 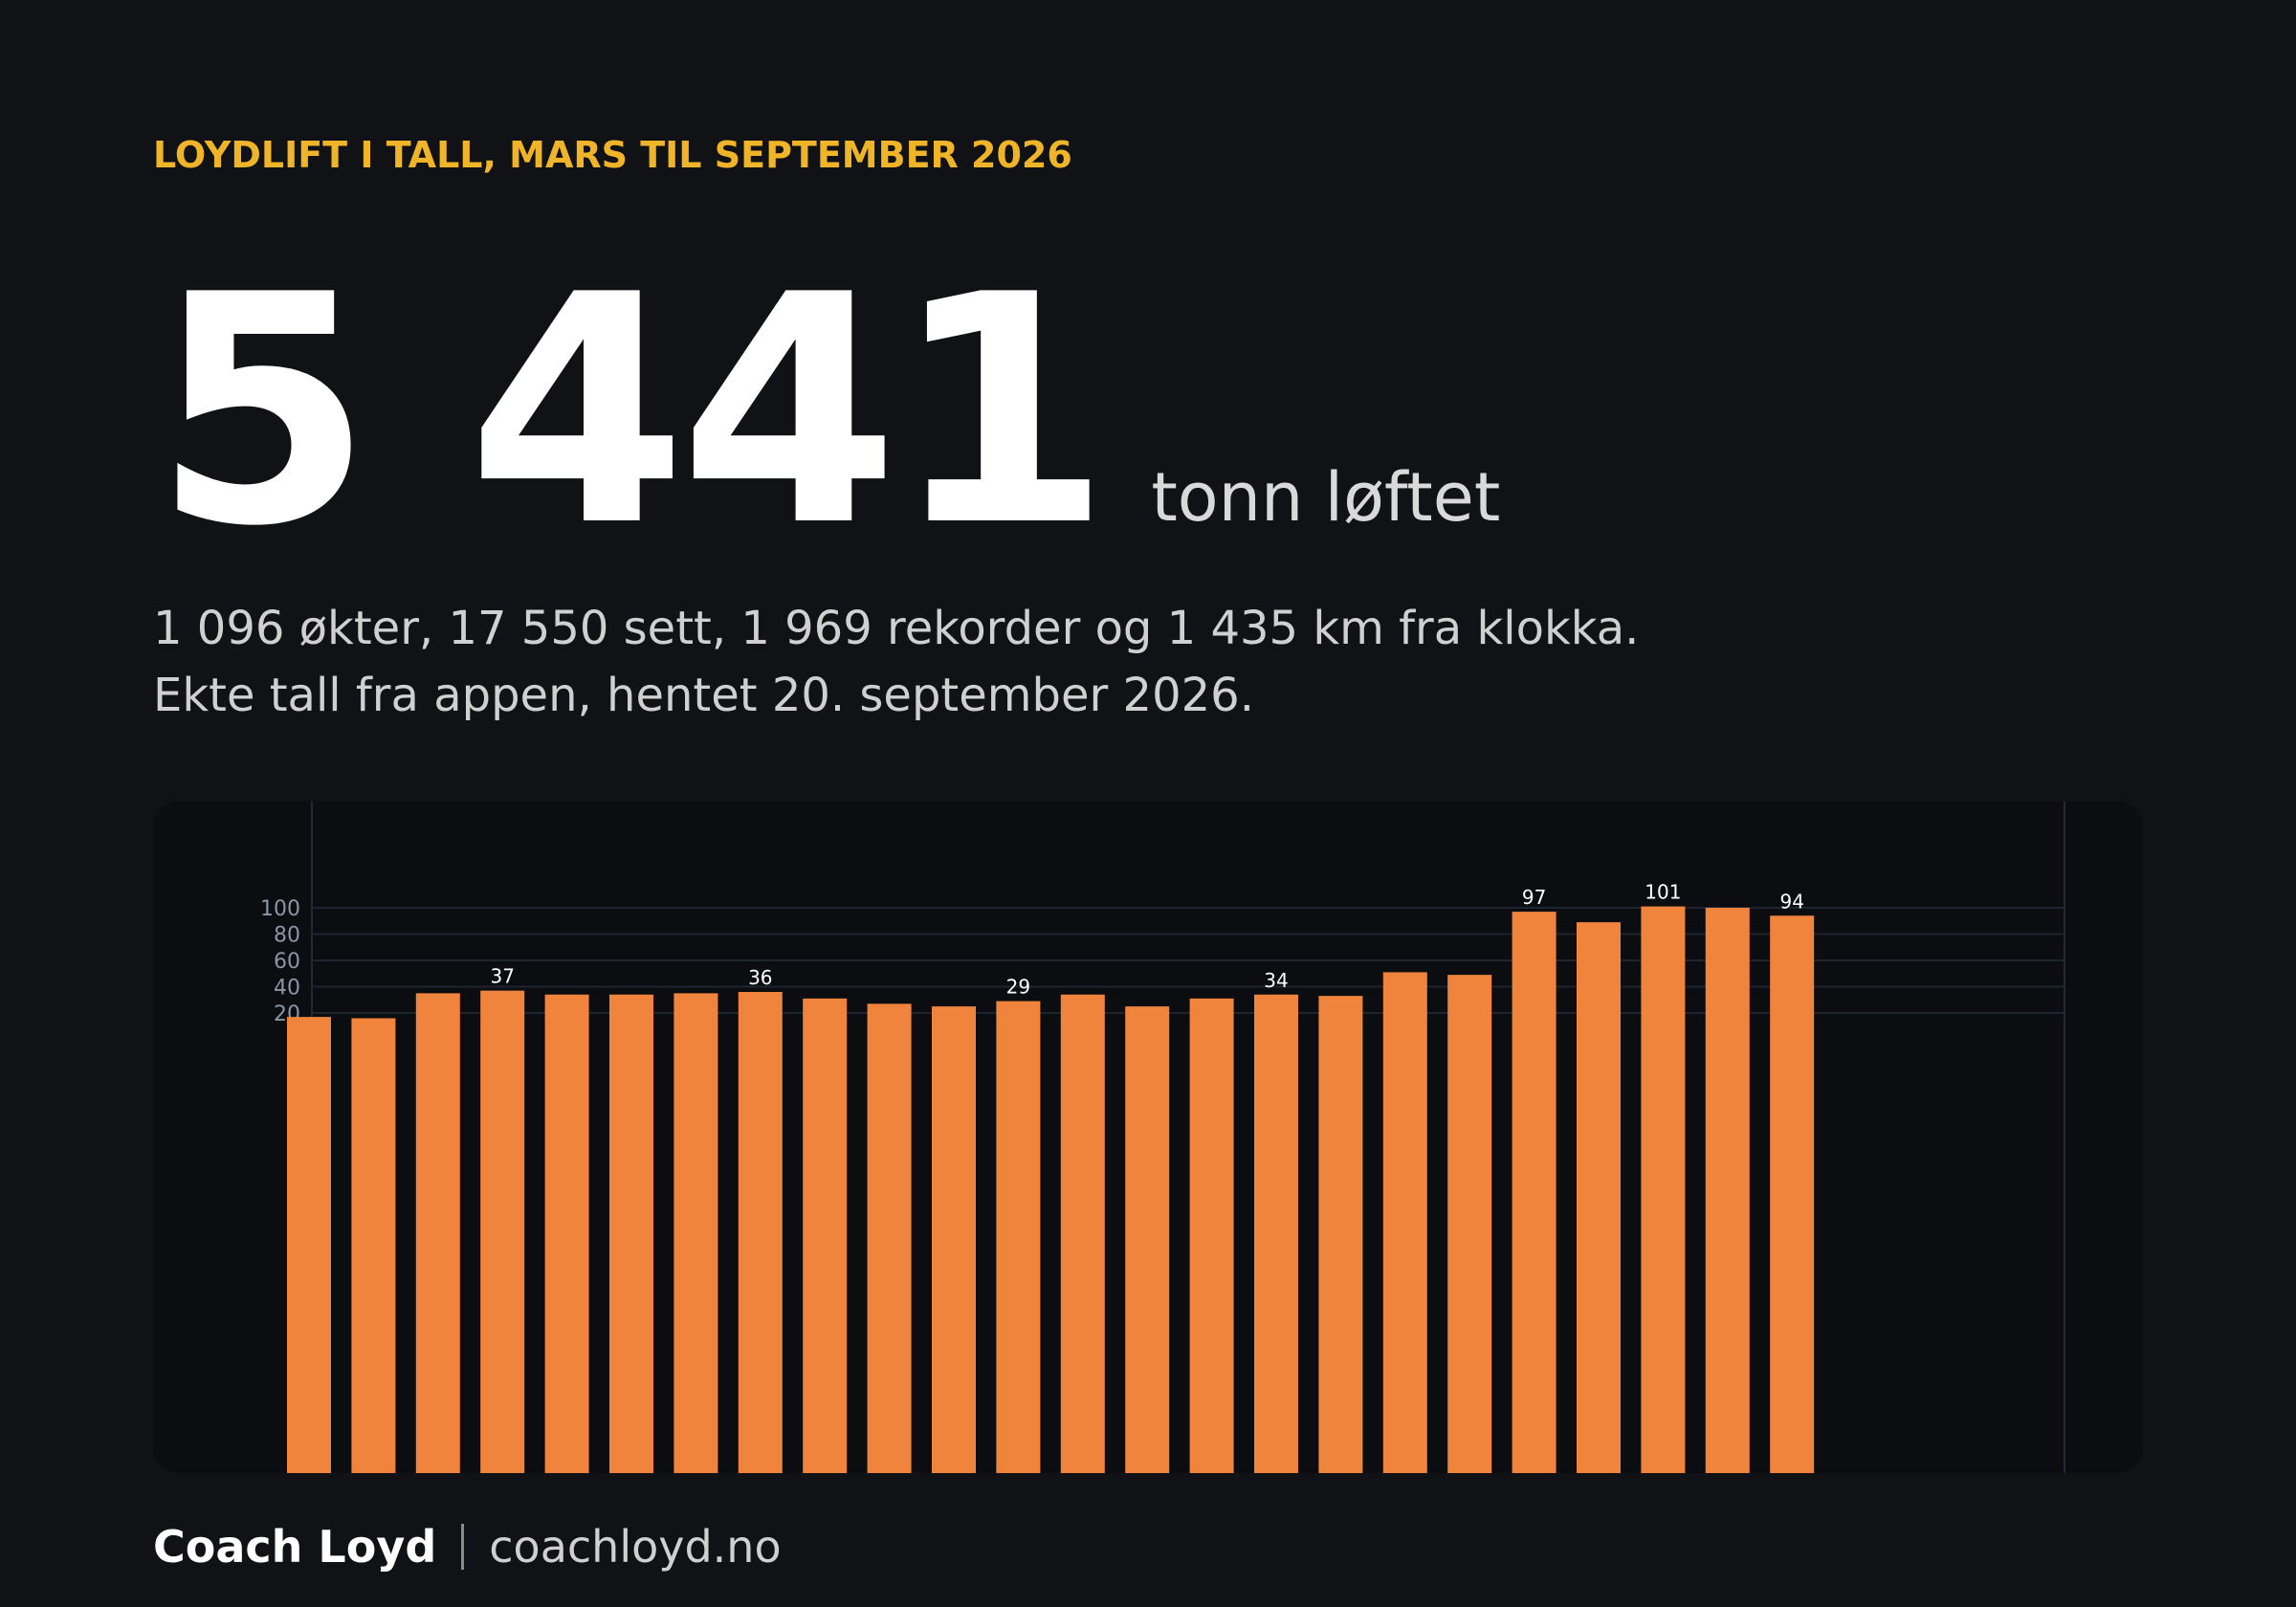 What do you see at coordinates (1534, 897) in the screenshot?
I see `bar-value-label: 97` at bounding box center [1534, 897].